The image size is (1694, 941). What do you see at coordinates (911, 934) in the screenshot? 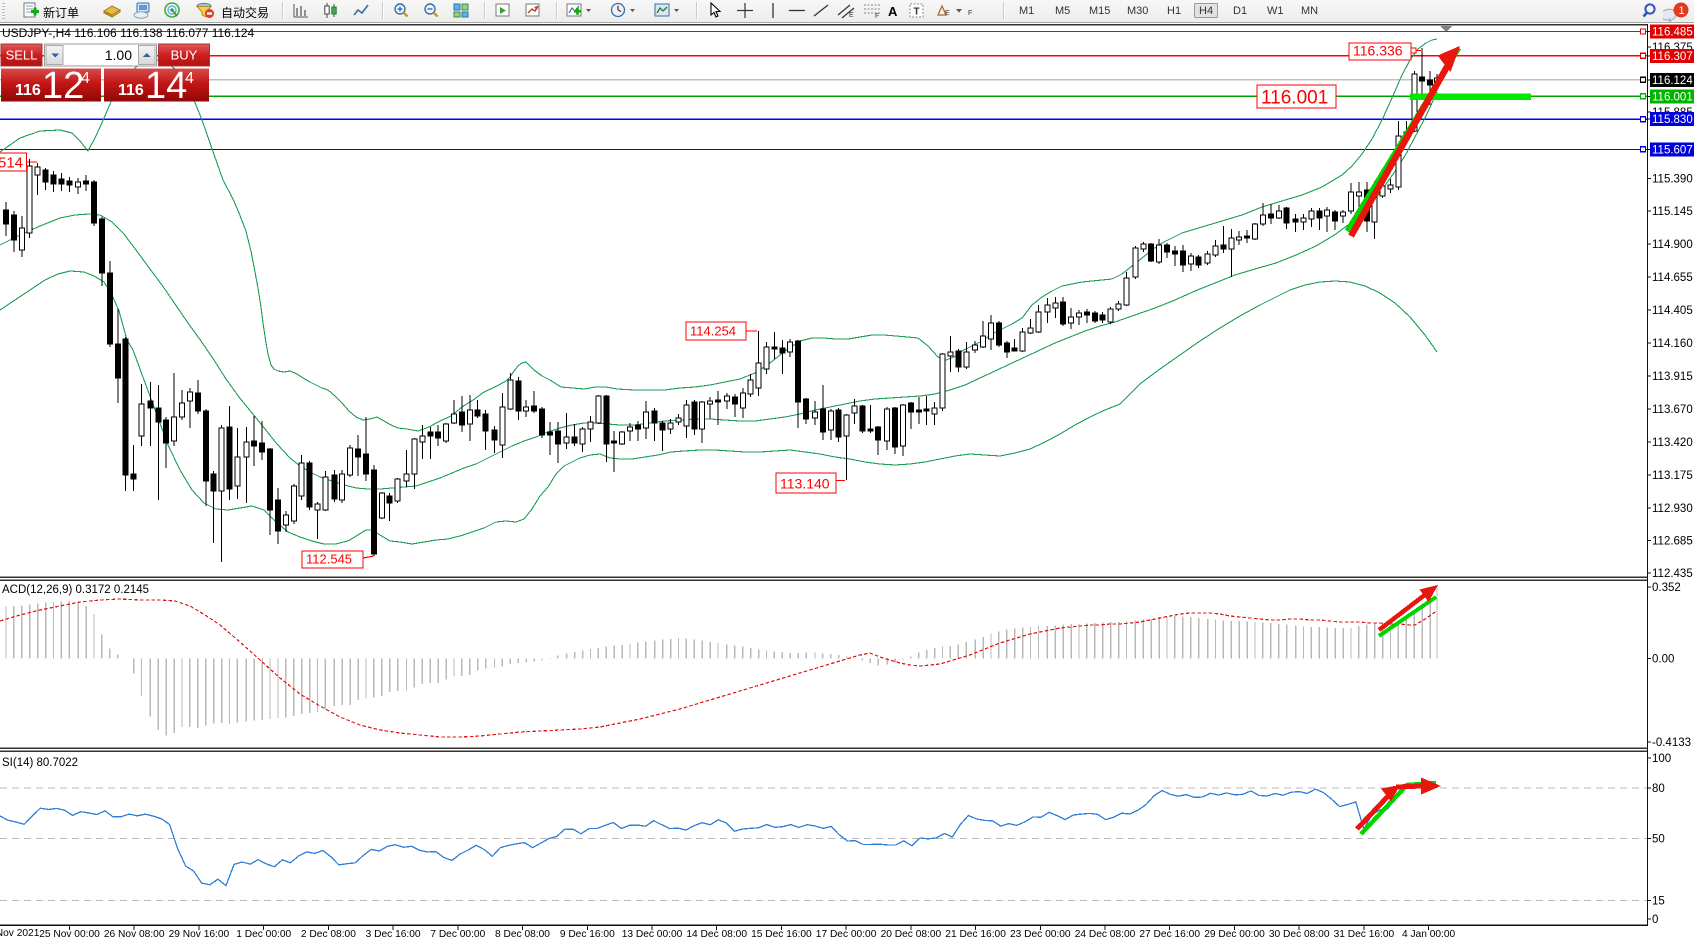
I see `svg-text: 20 Dec 08:00` at bounding box center [911, 934].